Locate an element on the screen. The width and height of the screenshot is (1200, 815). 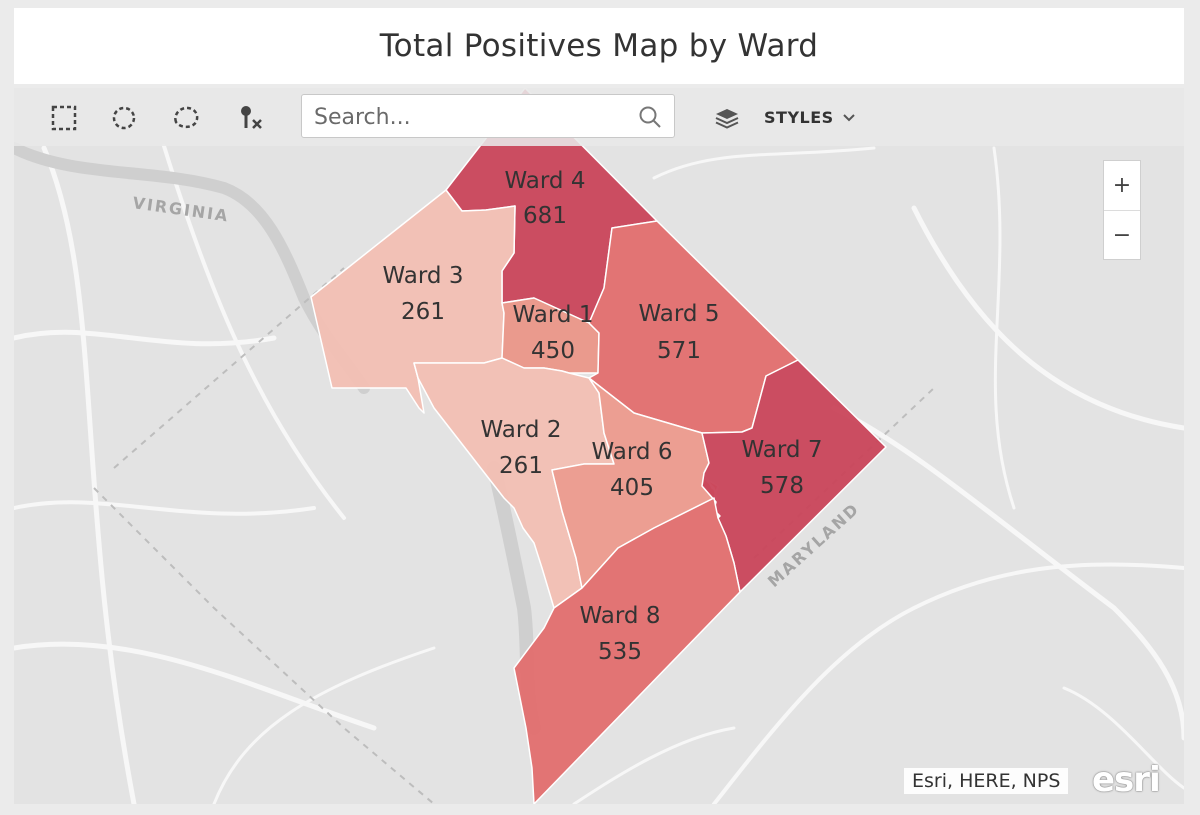
layers-icon is located at coordinates (727, 121).